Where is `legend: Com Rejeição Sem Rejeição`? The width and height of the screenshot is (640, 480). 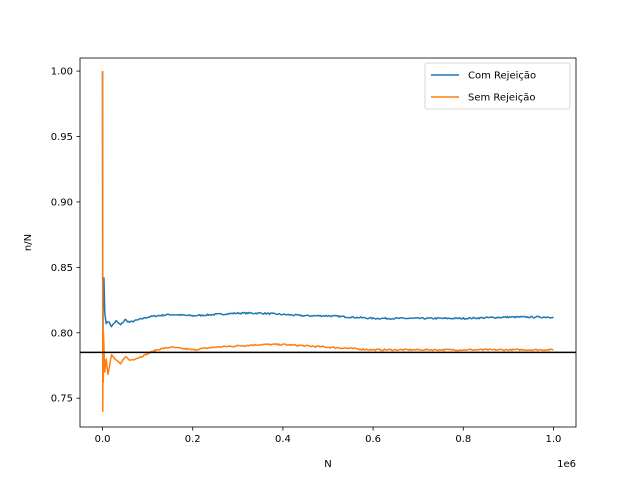
legend: Com Rejeição Sem Rejeição is located at coordinates (497, 86).